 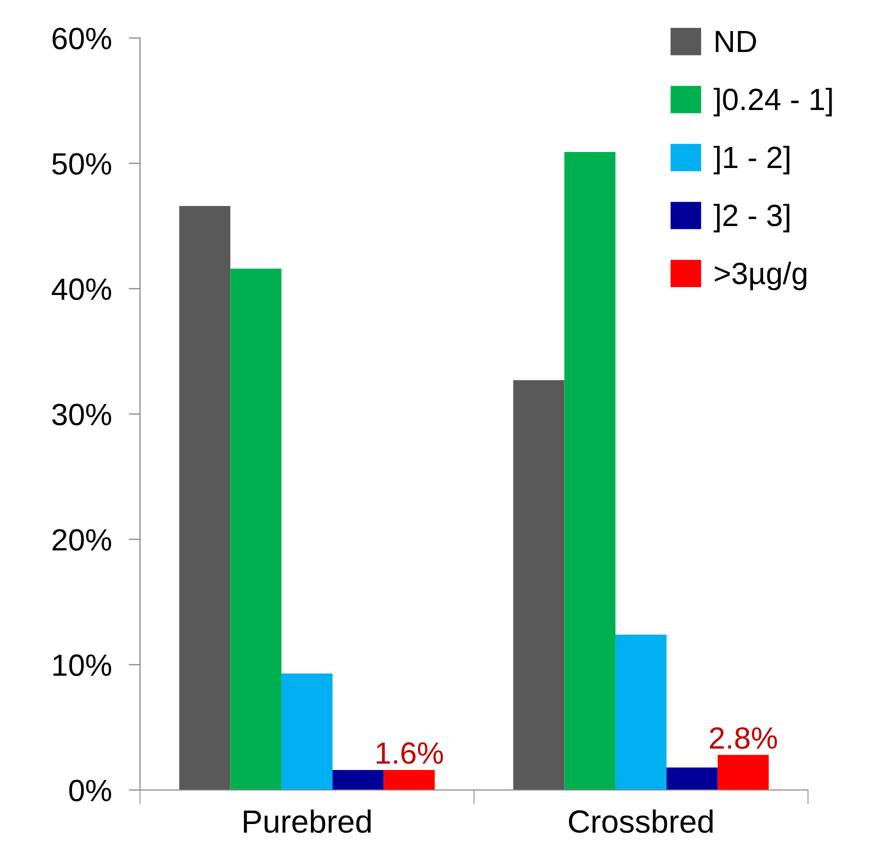 What do you see at coordinates (743, 738) in the screenshot?
I see `data-label: 2.8%` at bounding box center [743, 738].